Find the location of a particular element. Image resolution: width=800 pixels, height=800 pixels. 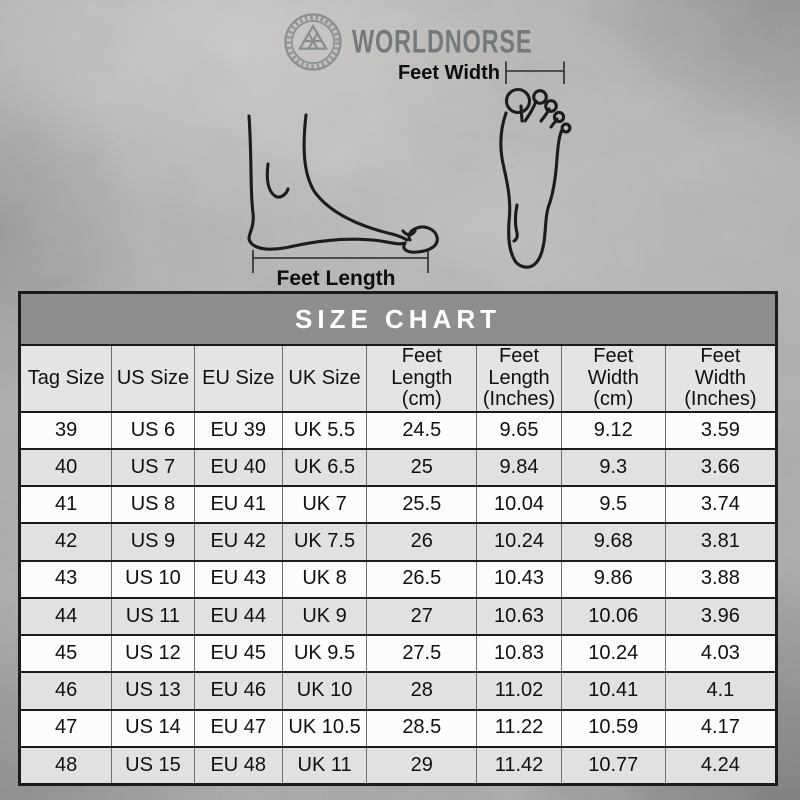

size-chart-title: SIZE CHART is located at coordinates (398, 318).